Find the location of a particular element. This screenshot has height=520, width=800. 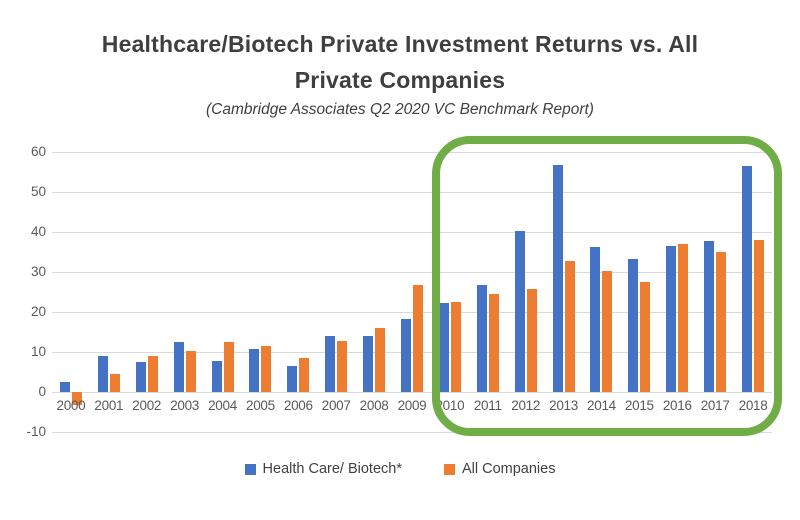

x-axis-label-2009: 2009 is located at coordinates (412, 405).